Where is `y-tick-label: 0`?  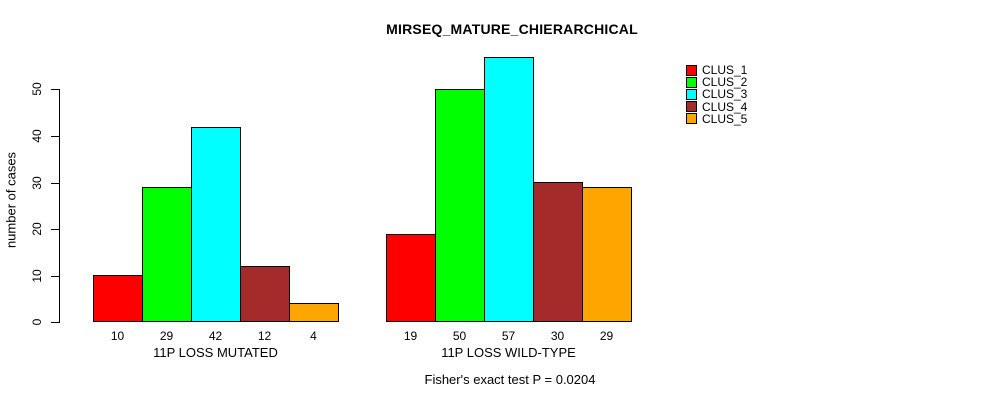
y-tick-label: 0 is located at coordinates (37, 322).